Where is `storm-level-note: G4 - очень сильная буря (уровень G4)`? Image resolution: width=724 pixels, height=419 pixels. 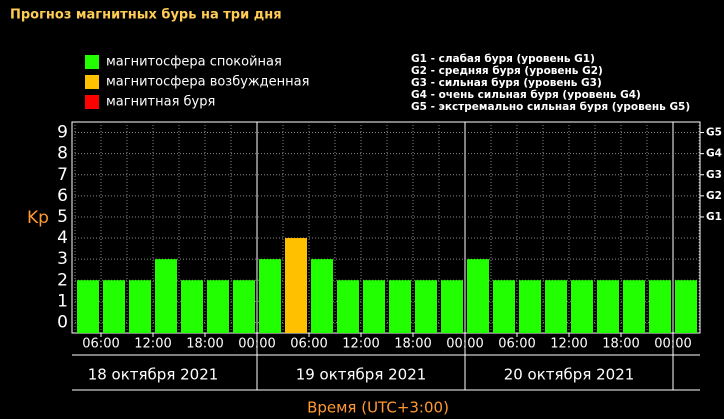 storm-level-note: G4 - очень сильная буря (уровень G4) is located at coordinates (526, 95).